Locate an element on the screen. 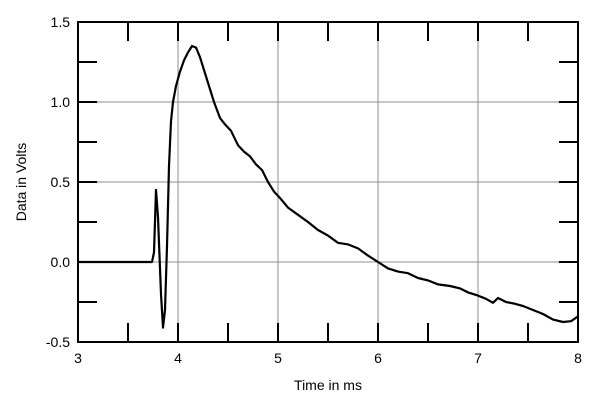  x-tick-label: 5 is located at coordinates (278, 358).